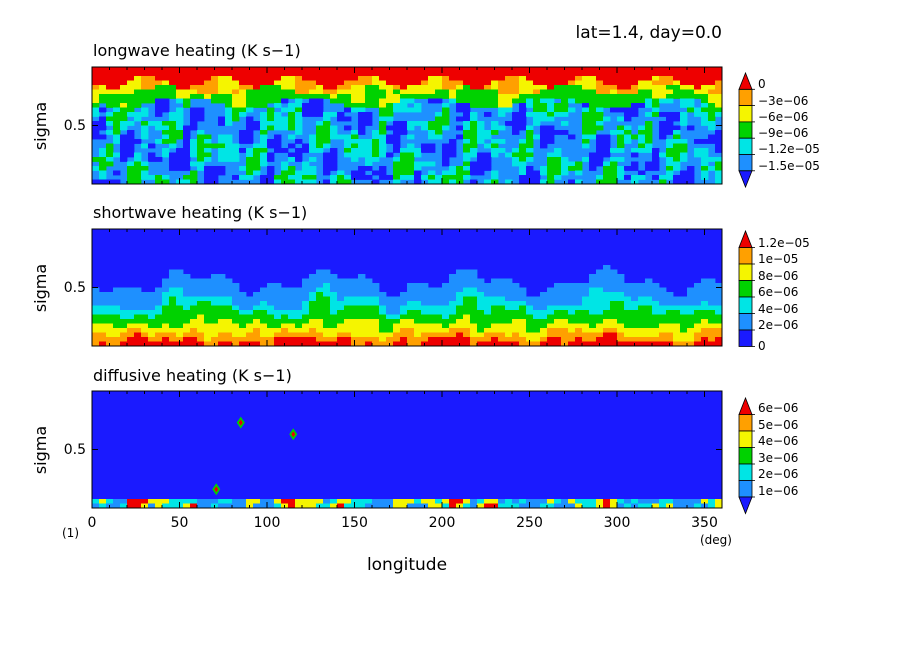 Image resolution: width=904 pixels, height=658 pixels. What do you see at coordinates (778, 458) in the screenshot?
I see `colorbar-label-3: 3e−06` at bounding box center [778, 458].